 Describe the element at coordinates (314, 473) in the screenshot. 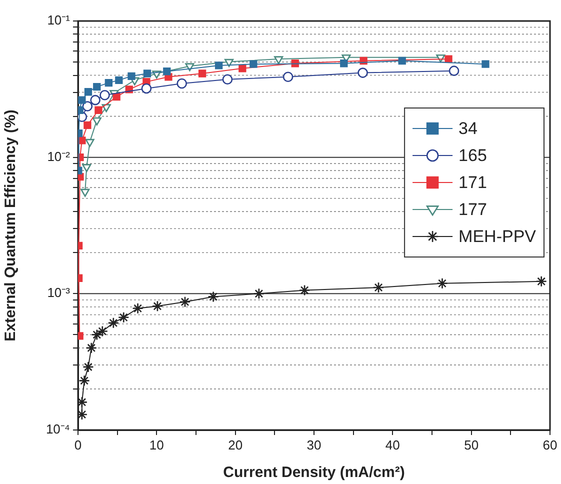

I see `x-axis-title: Current Density (mA/cm²)` at that location.